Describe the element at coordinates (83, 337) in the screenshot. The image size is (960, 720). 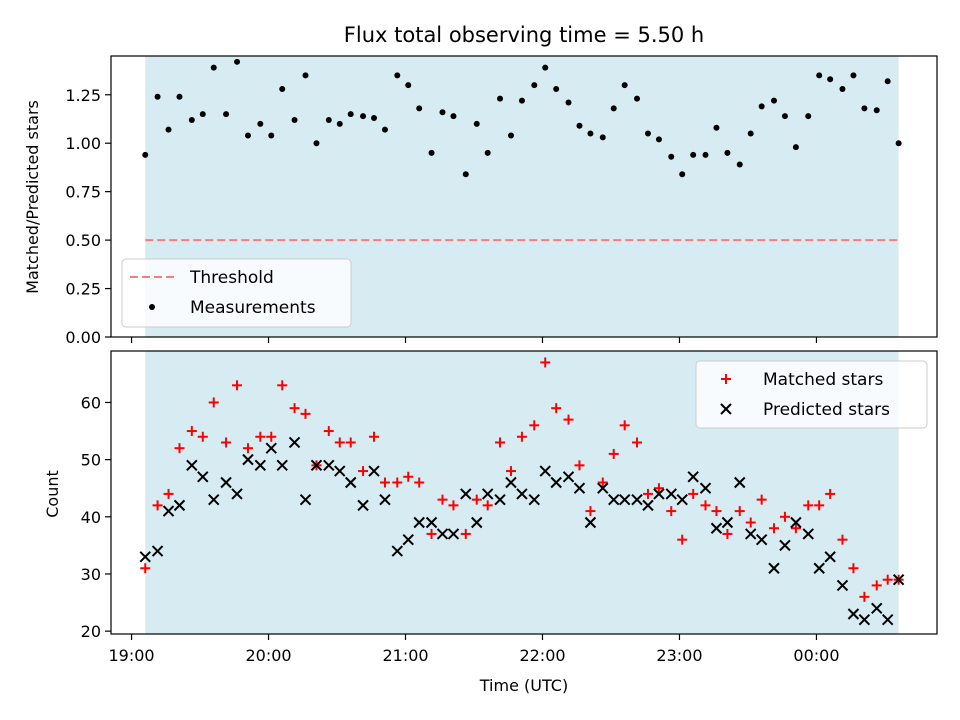
I see `y-tick-label: 0.00` at that location.